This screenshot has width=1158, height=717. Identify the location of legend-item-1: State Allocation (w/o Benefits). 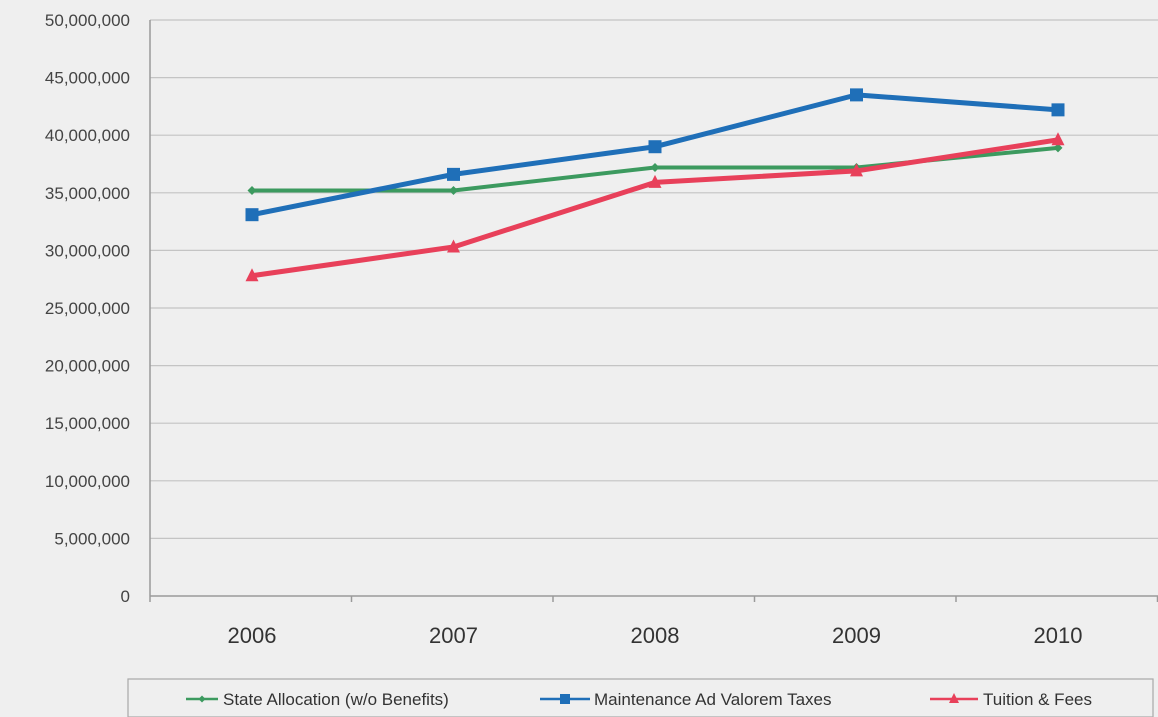
(317, 699).